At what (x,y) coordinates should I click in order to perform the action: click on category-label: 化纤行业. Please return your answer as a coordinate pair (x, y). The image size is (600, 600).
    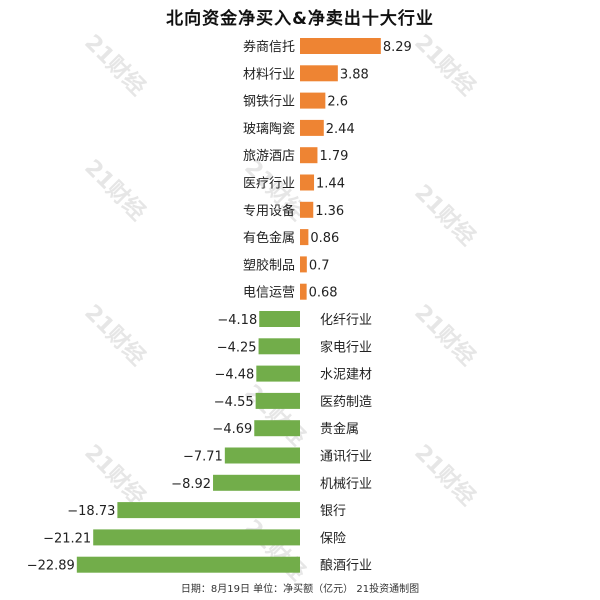
    Looking at the image, I should click on (346, 320).